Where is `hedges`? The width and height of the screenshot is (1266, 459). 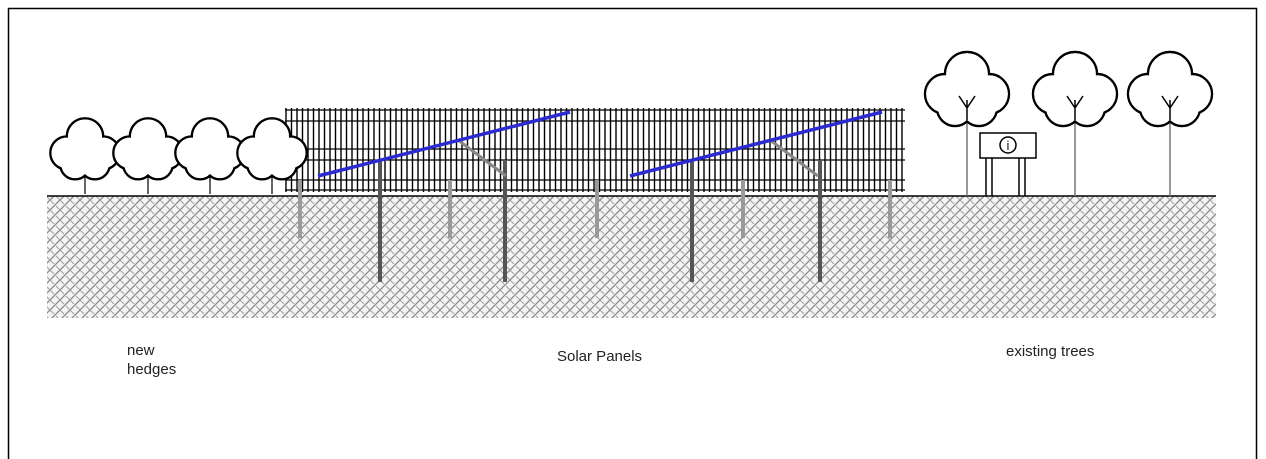
hedges is located at coordinates (178, 155).